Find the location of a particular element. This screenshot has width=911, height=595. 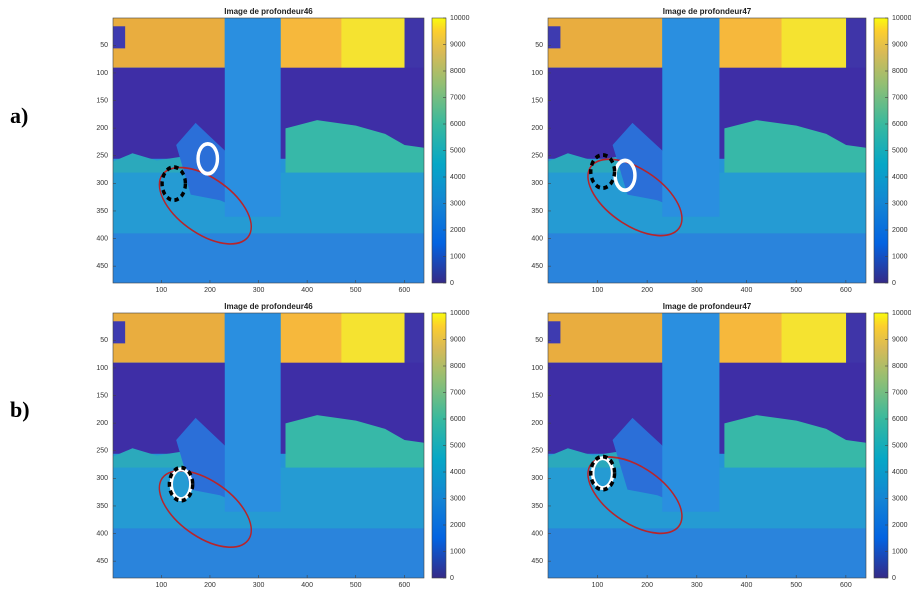

panel-label: a) is located at coordinates (19, 115).